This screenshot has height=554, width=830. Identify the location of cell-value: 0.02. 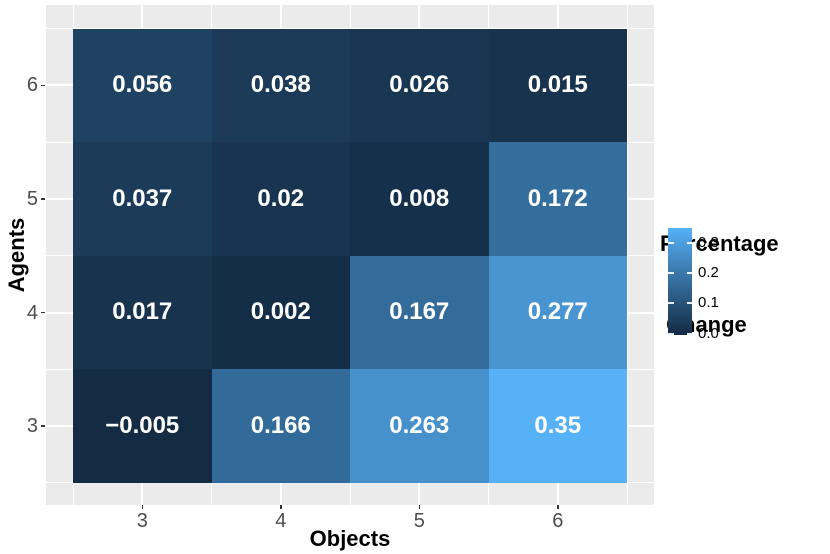
(281, 198).